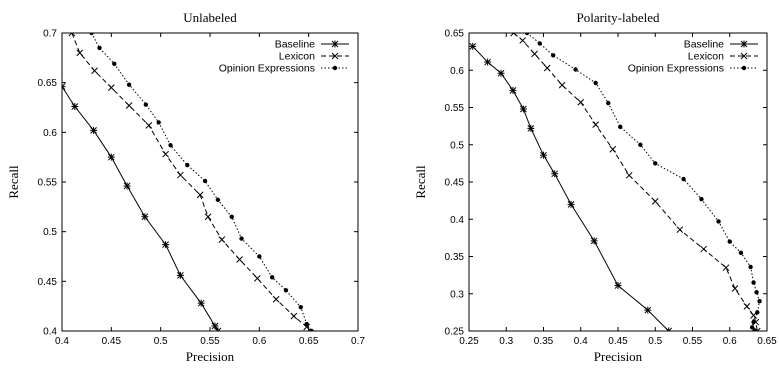 The image size is (779, 370). What do you see at coordinates (48, 282) in the screenshot?
I see `y-tick-label: 0.45` at bounding box center [48, 282].